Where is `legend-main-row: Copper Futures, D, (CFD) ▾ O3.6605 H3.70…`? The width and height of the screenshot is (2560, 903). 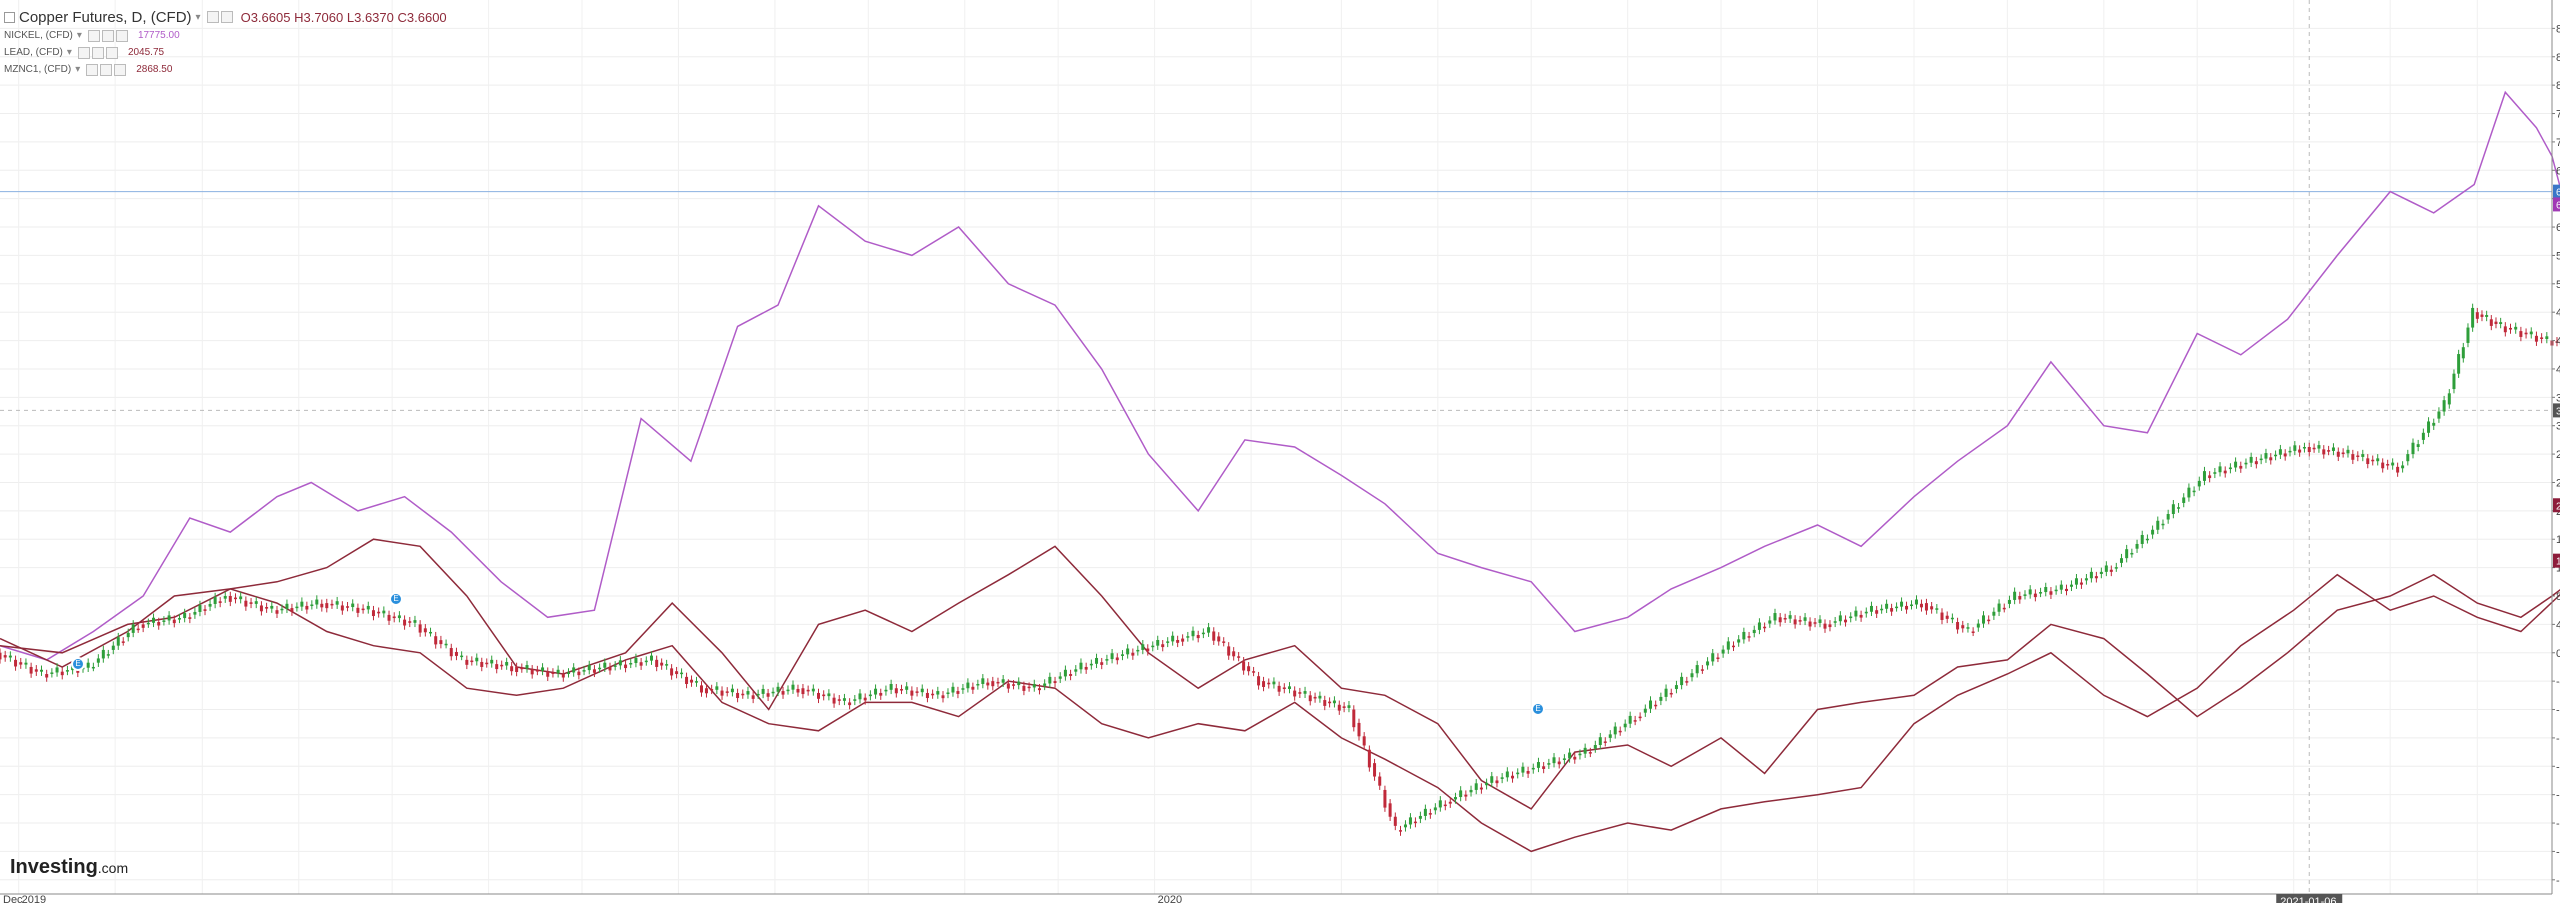
legend-main-row: Copper Futures, D, (CFD) ▾ O3.6605 H3.70… is located at coordinates (225, 17).